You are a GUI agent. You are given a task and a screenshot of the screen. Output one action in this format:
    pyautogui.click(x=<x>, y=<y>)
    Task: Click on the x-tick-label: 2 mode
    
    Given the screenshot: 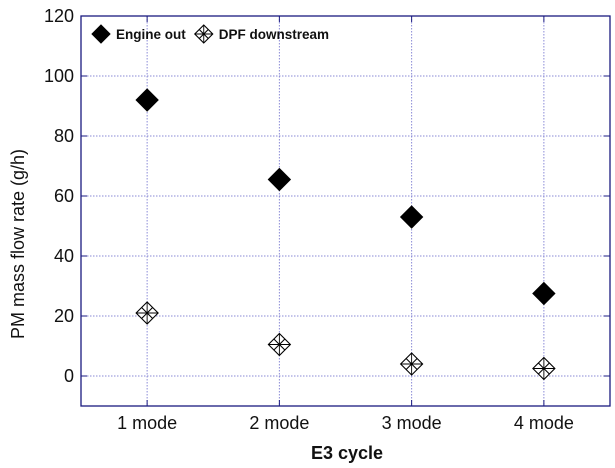 What is the action you would take?
    pyautogui.click(x=279, y=423)
    